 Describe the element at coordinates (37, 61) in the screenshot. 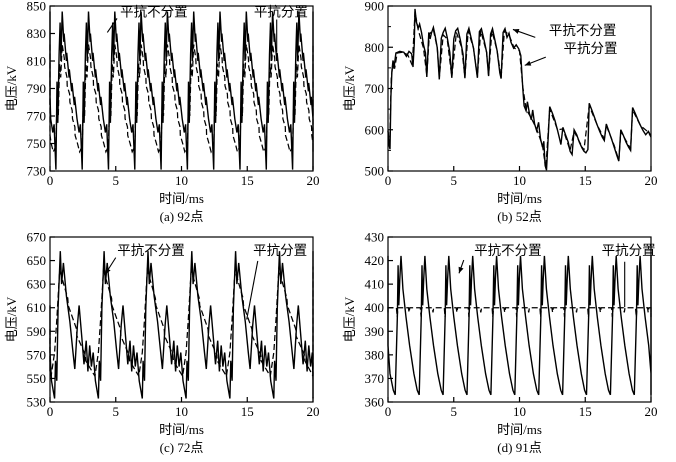

I see `y-tick-label: 810` at that location.